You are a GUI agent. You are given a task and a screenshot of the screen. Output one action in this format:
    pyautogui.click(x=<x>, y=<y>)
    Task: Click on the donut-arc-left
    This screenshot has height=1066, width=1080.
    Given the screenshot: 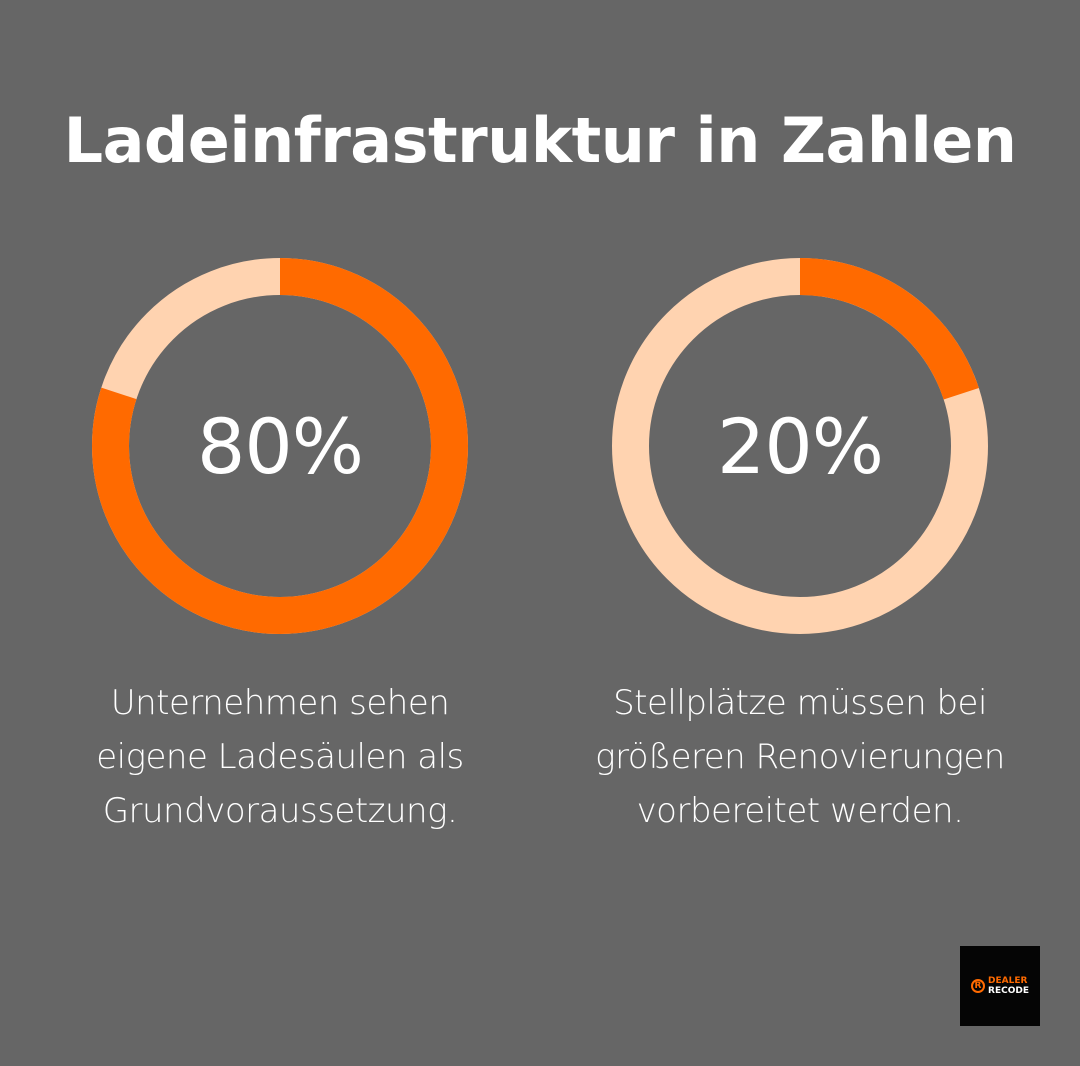 What is the action you would take?
    pyautogui.click(x=280, y=446)
    